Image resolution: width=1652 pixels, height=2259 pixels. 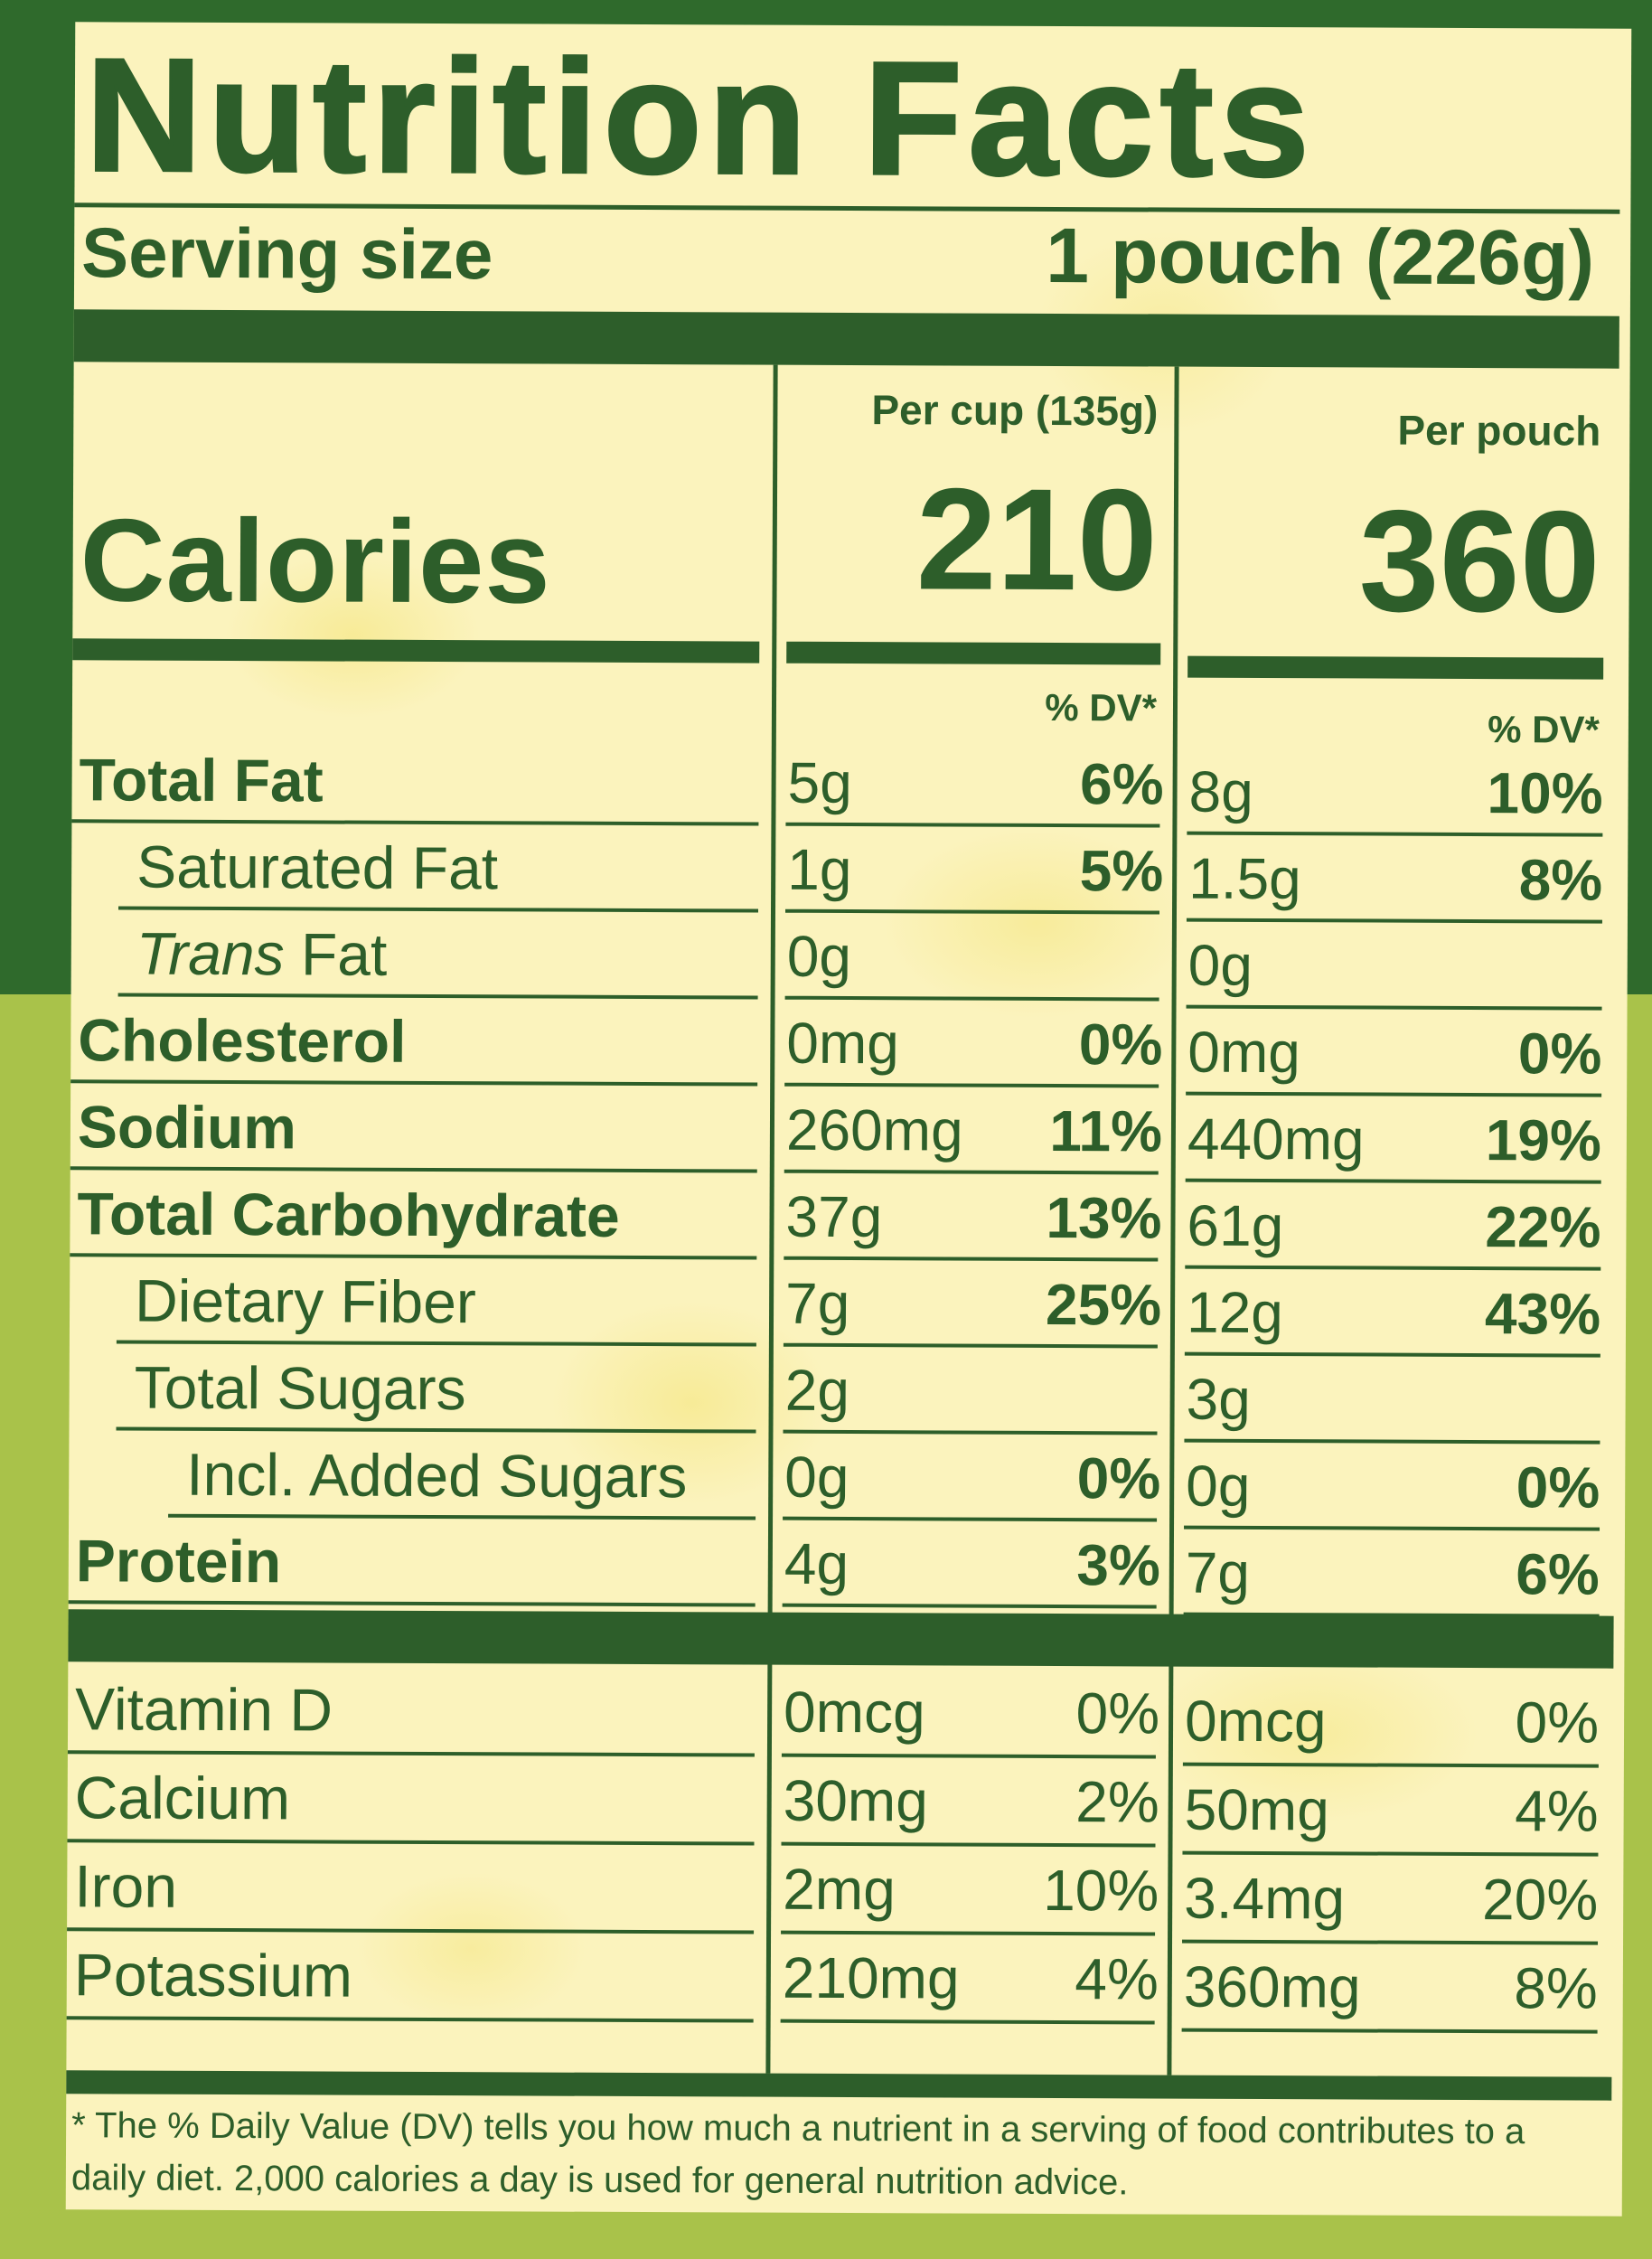 What do you see at coordinates (843, 1043) in the screenshot?
I see `nutrient-cup-amount: 0mg` at bounding box center [843, 1043].